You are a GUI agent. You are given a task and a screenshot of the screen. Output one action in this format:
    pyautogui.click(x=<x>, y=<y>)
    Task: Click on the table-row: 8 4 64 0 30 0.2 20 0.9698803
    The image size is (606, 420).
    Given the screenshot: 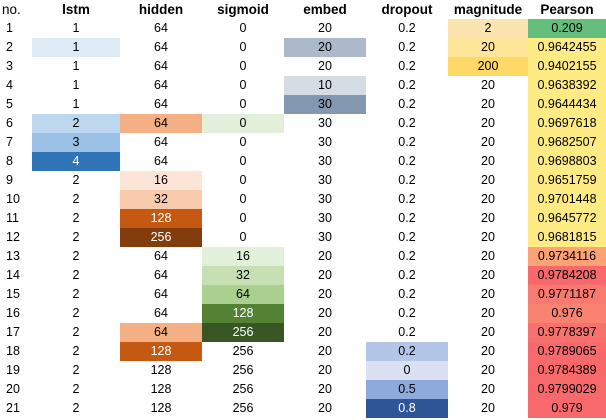 What is the action you would take?
    pyautogui.click(x=303, y=161)
    